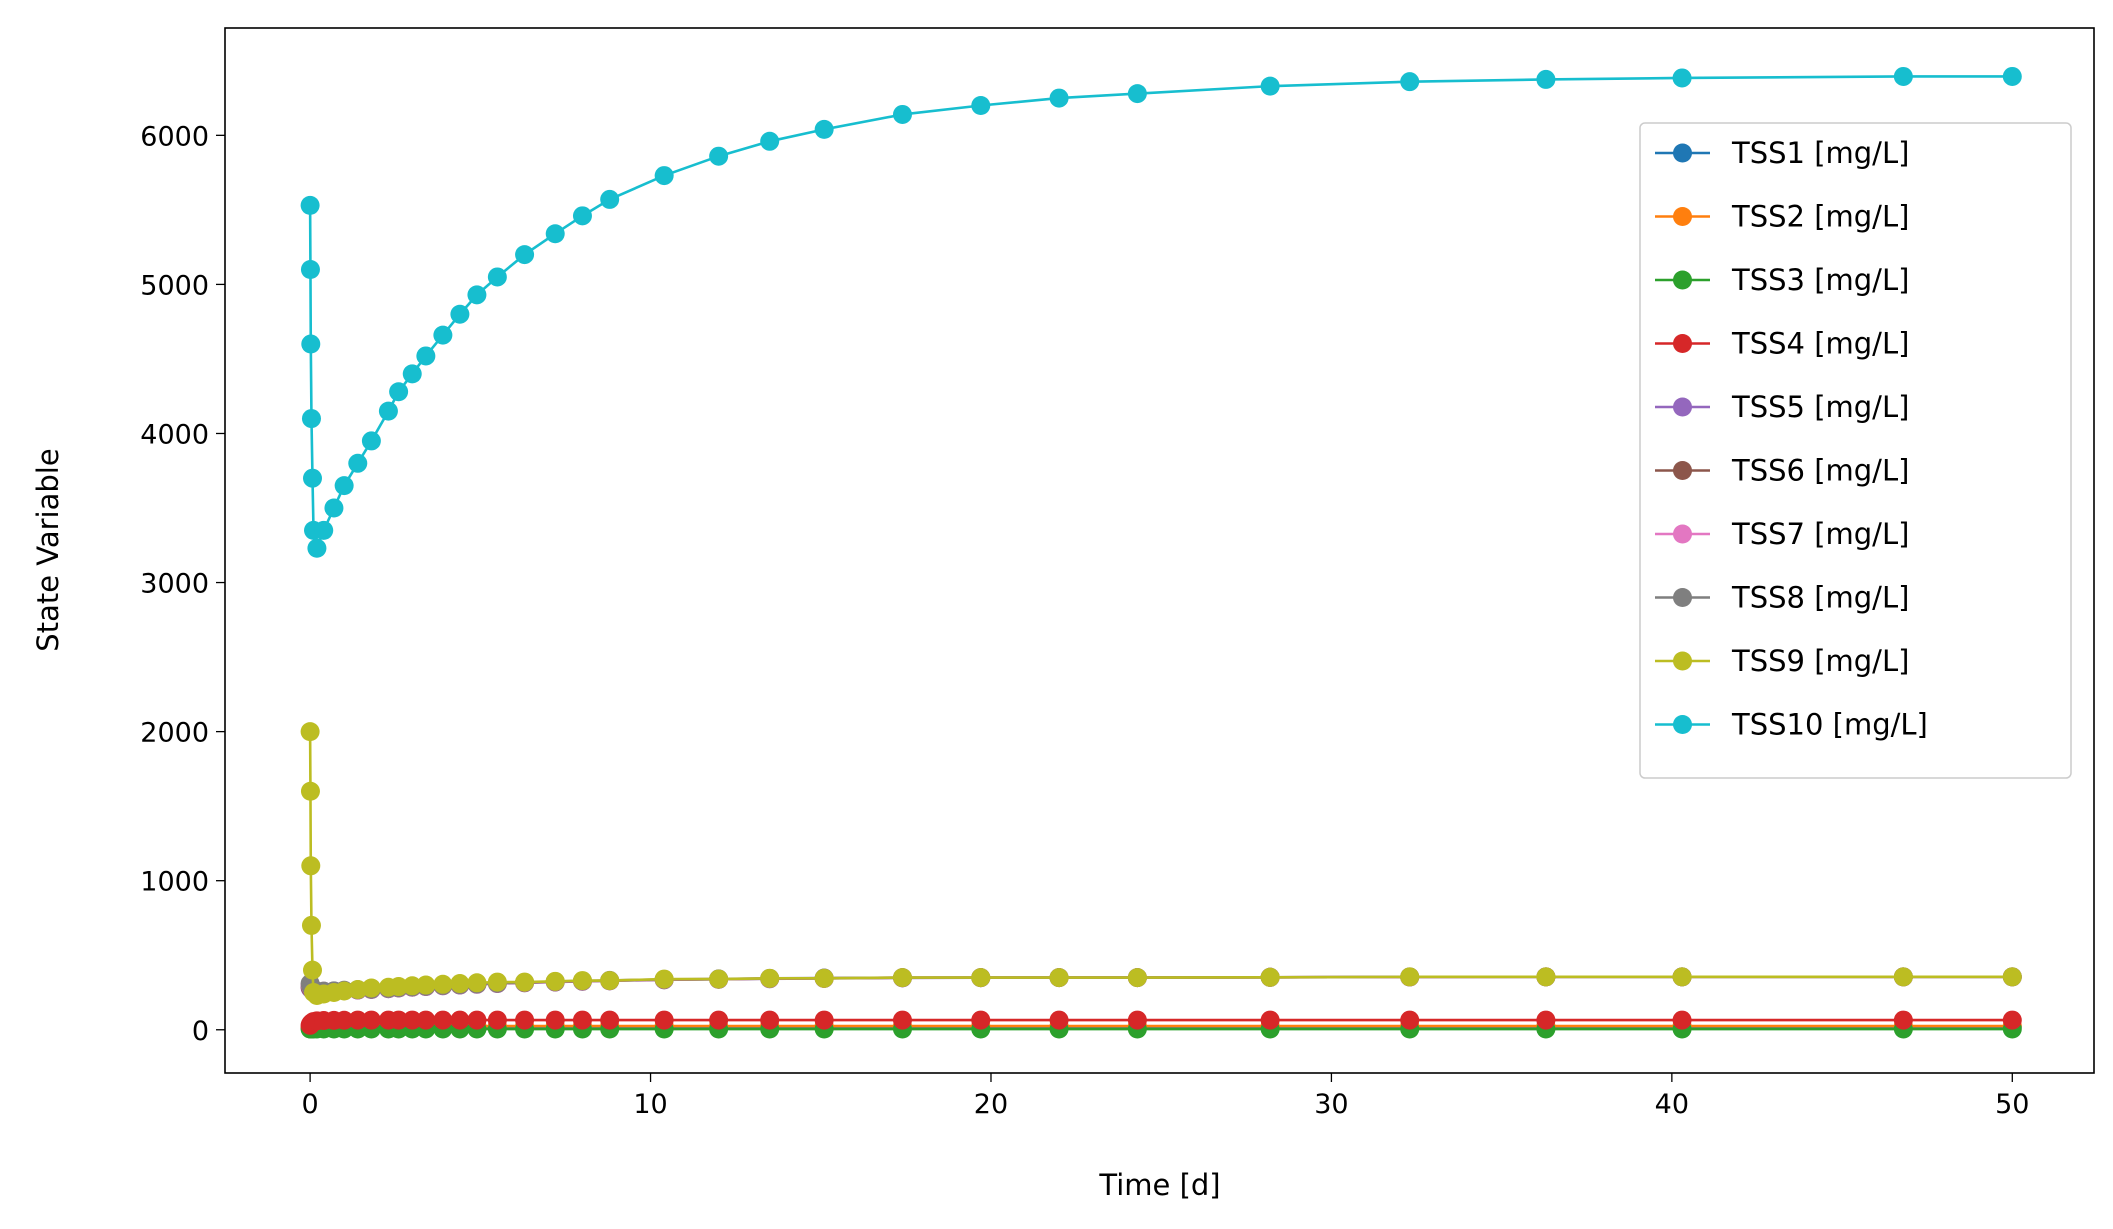  I want to click on y-tick-label: 3000, so click(174, 584).